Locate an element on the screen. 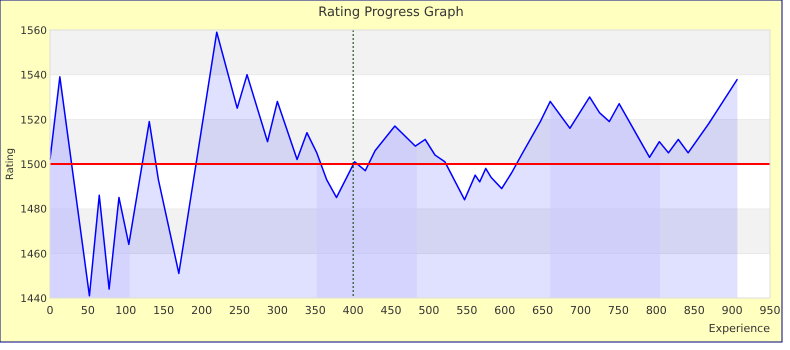  x-tick-label: 700 is located at coordinates (581, 310).